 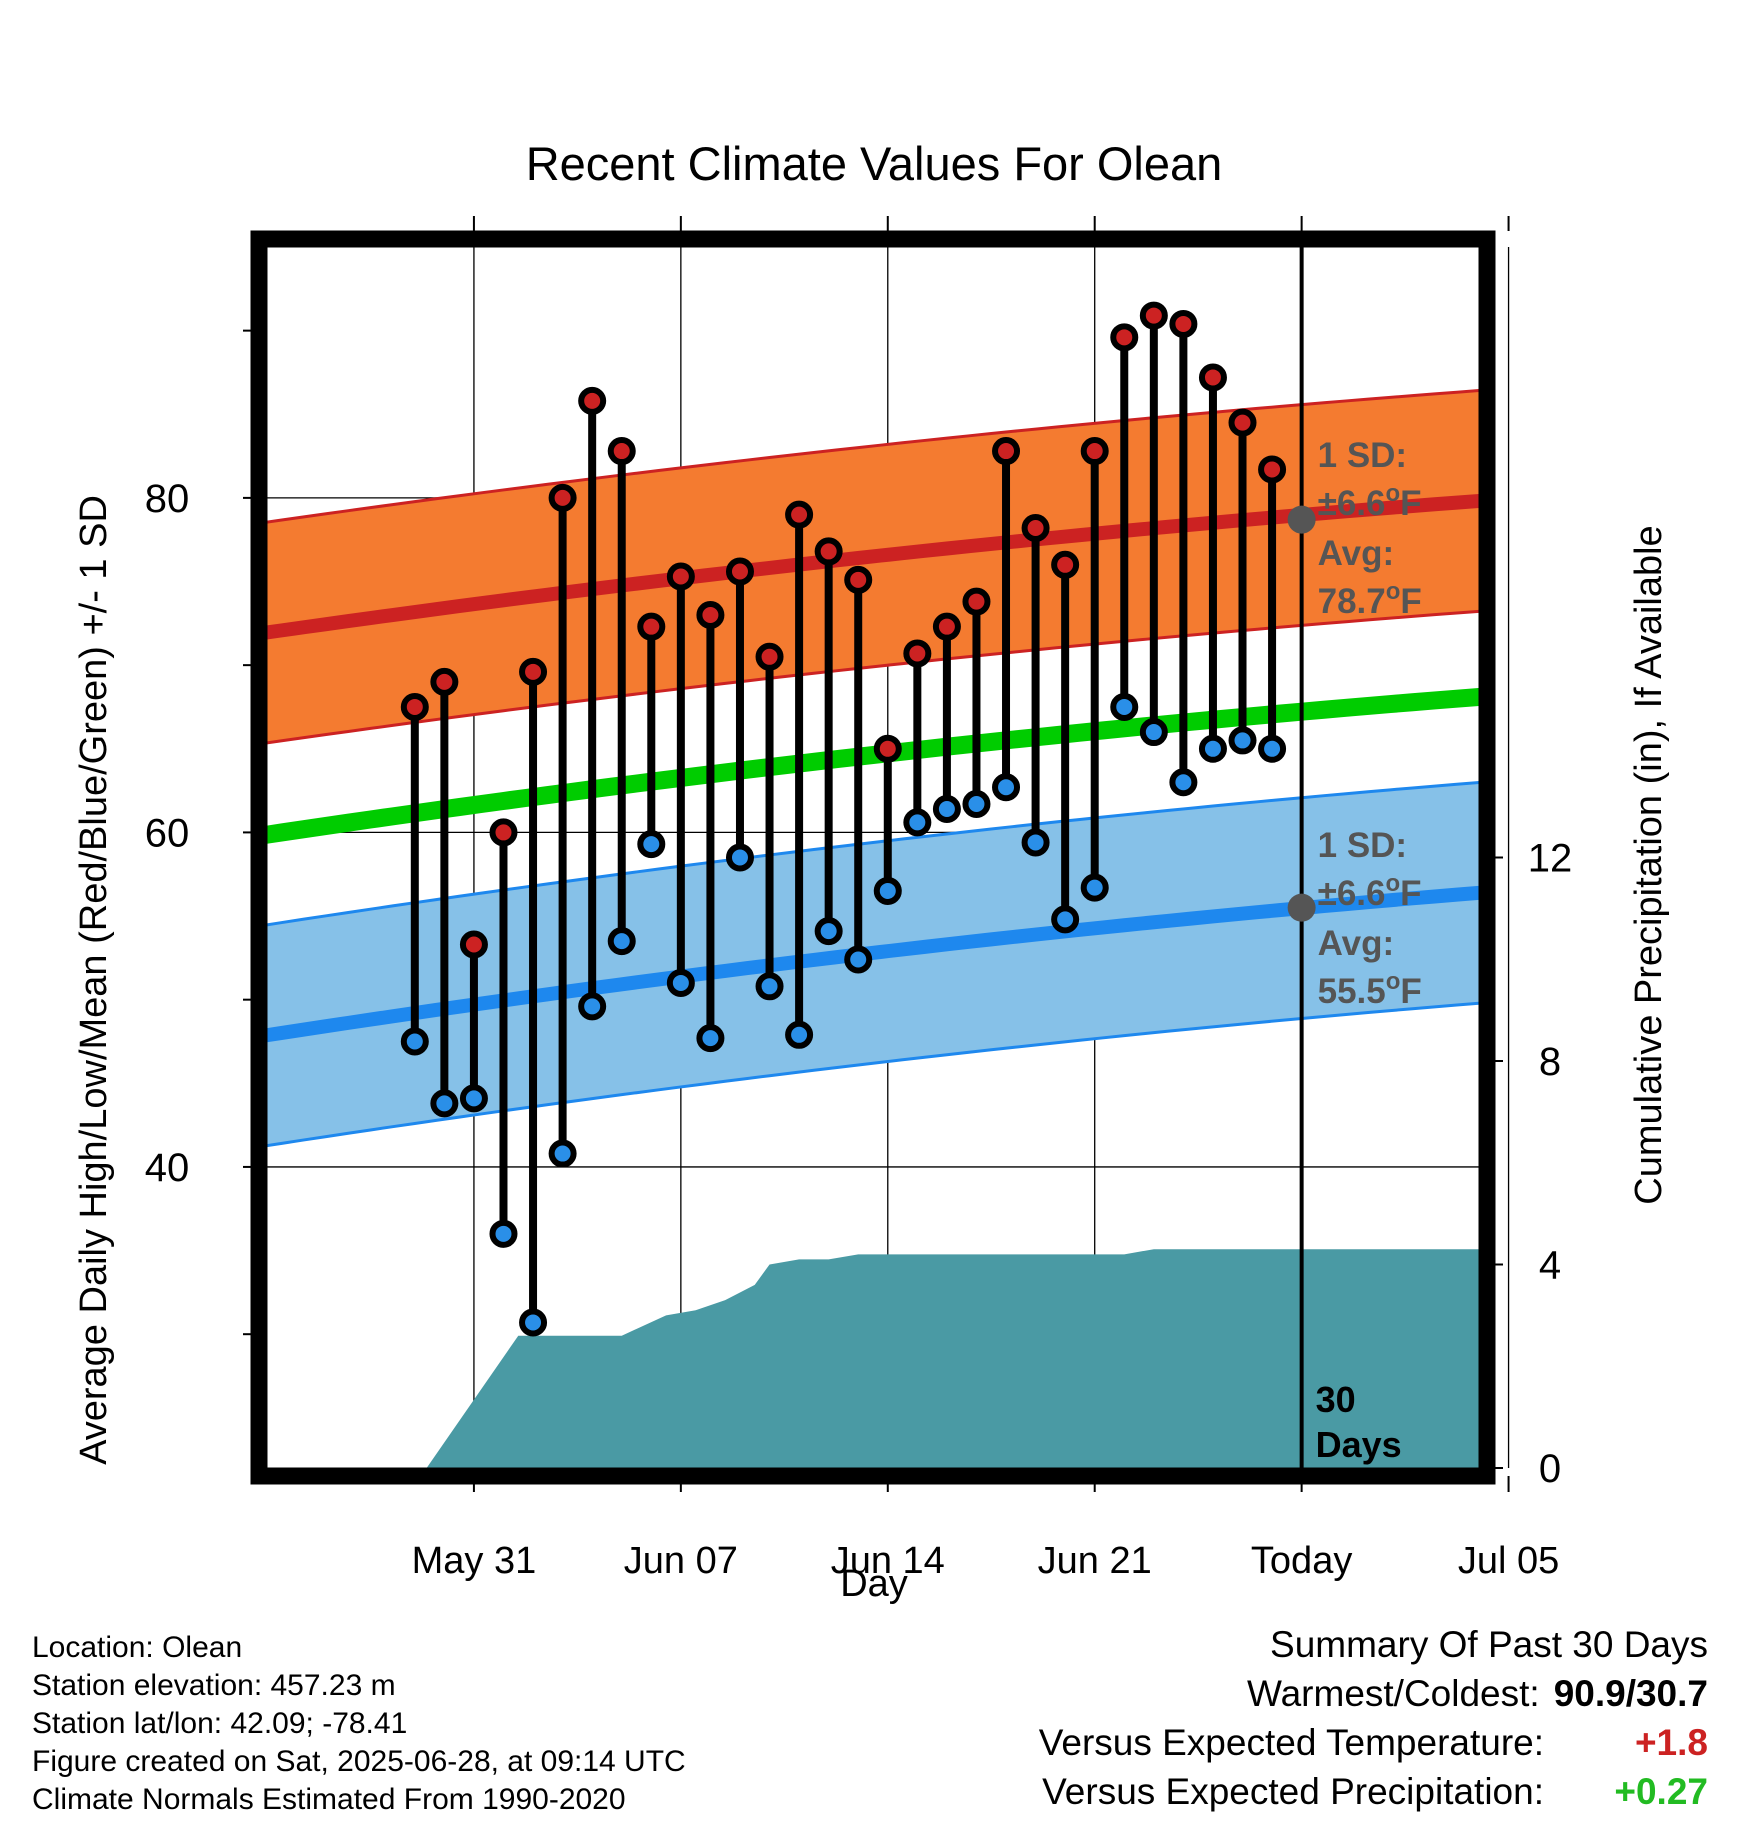 What do you see at coordinates (1356, 943) in the screenshot?
I see `low-avg-label: Avg:` at bounding box center [1356, 943].